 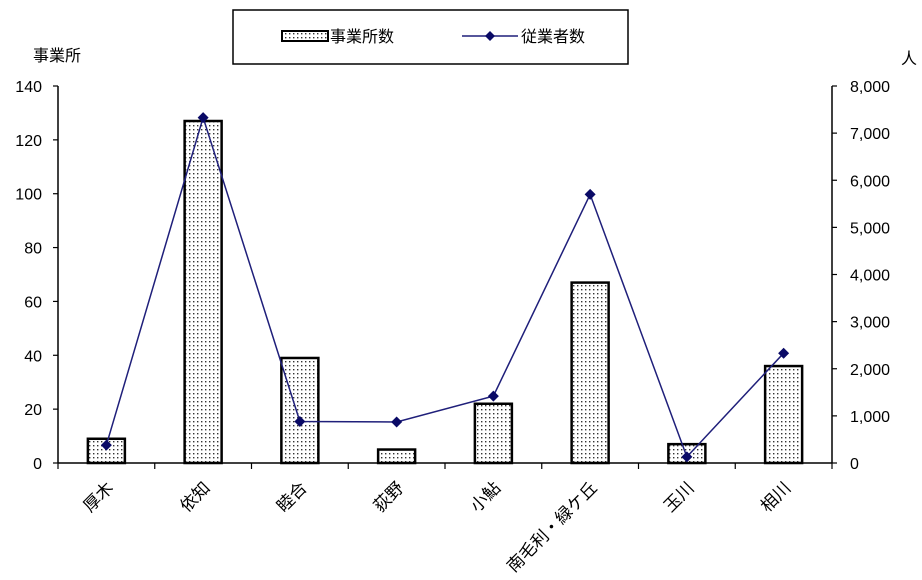 I want to click on left-tick-label: 0, so click(x=37, y=464).